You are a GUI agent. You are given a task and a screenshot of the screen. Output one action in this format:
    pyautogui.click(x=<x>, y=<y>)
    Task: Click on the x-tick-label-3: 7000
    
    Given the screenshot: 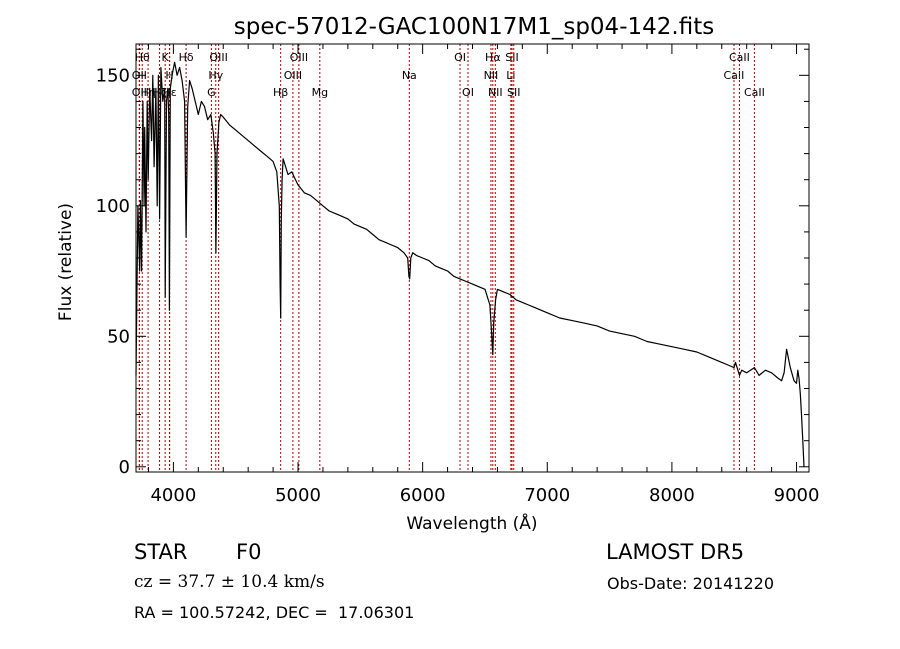 What is the action you would take?
    pyautogui.click(x=547, y=495)
    